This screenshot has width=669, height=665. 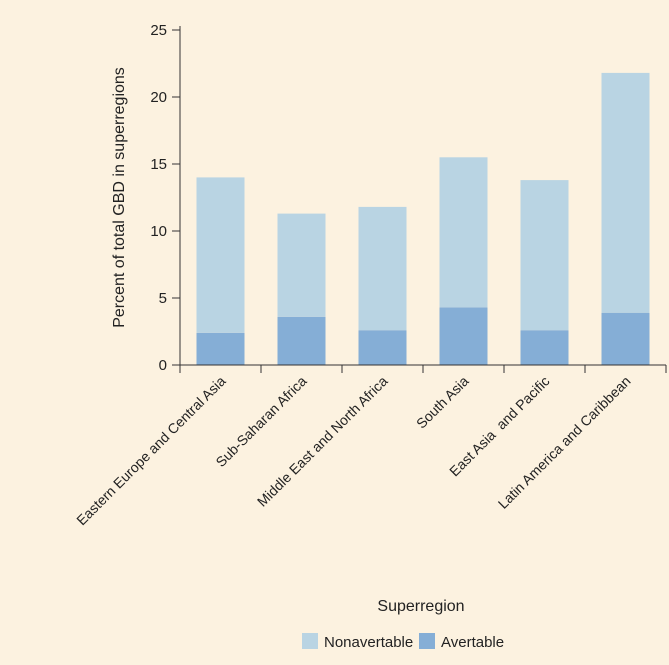 What do you see at coordinates (165, 198) in the screenshot?
I see `y-axis: 0 5 10 15 20 25` at bounding box center [165, 198].